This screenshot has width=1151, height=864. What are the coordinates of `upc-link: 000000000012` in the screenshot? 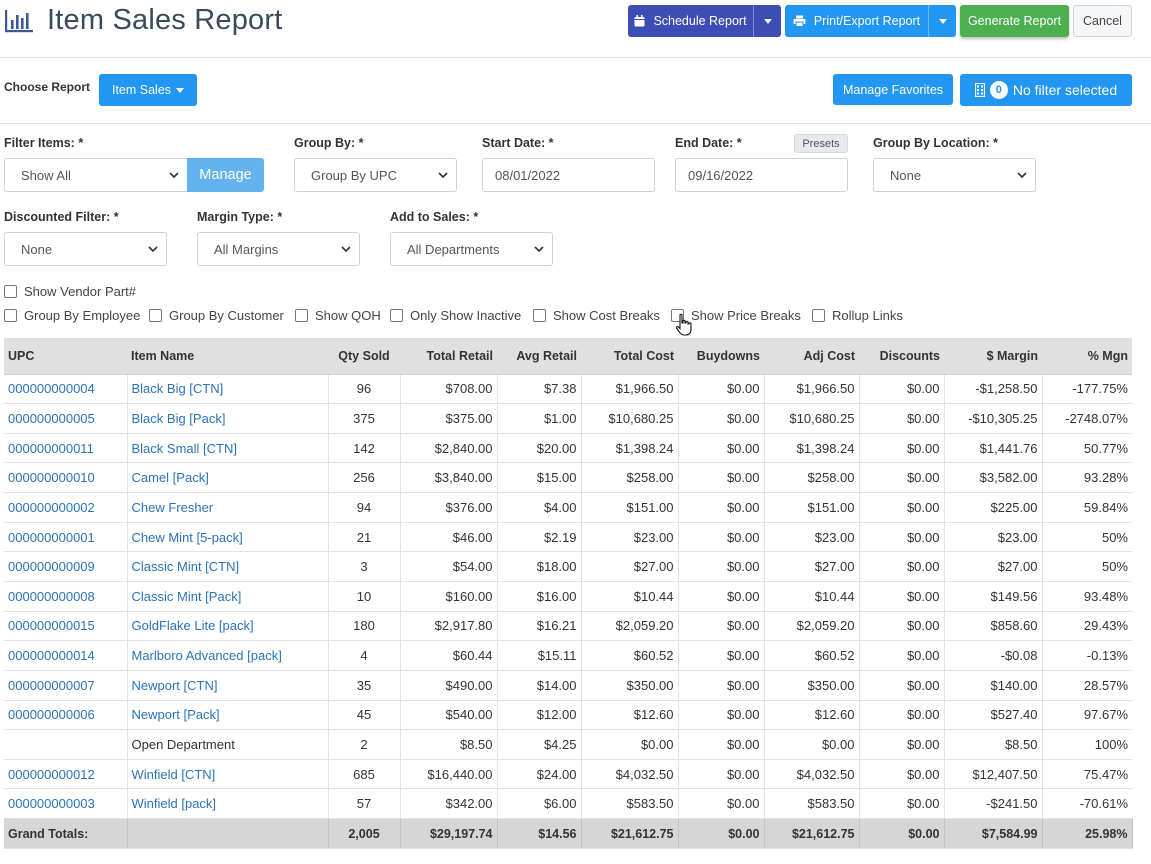 It's located at (51, 774).